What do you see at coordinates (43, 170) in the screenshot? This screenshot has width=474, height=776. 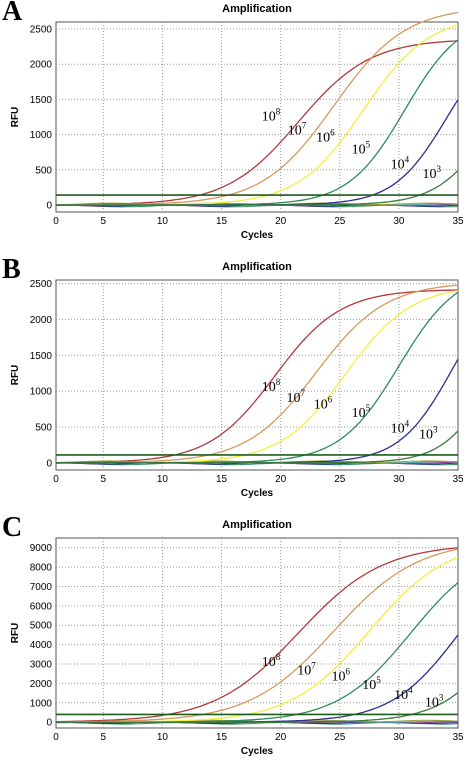 I see `y-tick-label: 500` at bounding box center [43, 170].